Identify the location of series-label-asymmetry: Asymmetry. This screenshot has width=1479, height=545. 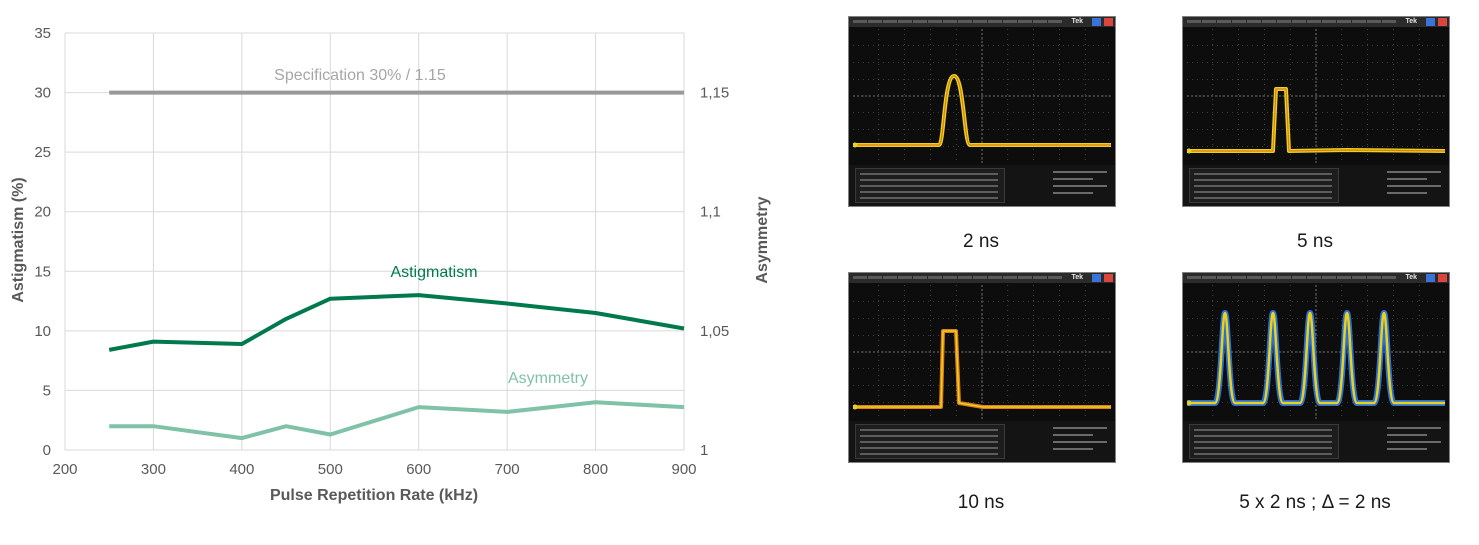
(548, 378).